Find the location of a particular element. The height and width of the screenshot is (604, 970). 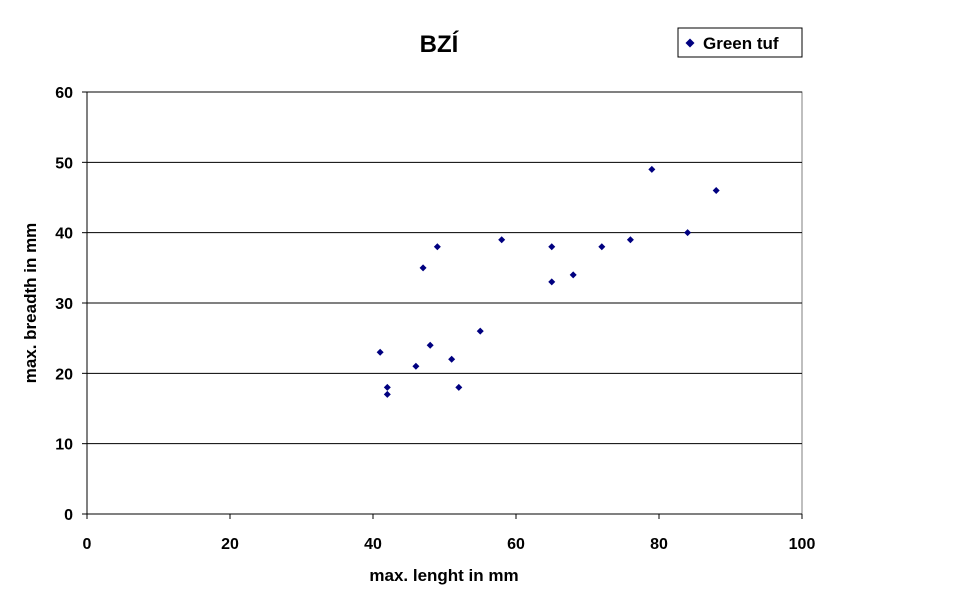

y-axis-title: max. breadth in mm is located at coordinates (30, 303).